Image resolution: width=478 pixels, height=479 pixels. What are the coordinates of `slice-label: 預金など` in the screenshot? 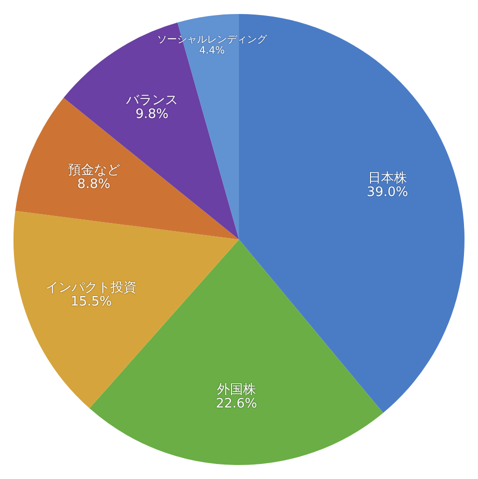 It's located at (94, 170).